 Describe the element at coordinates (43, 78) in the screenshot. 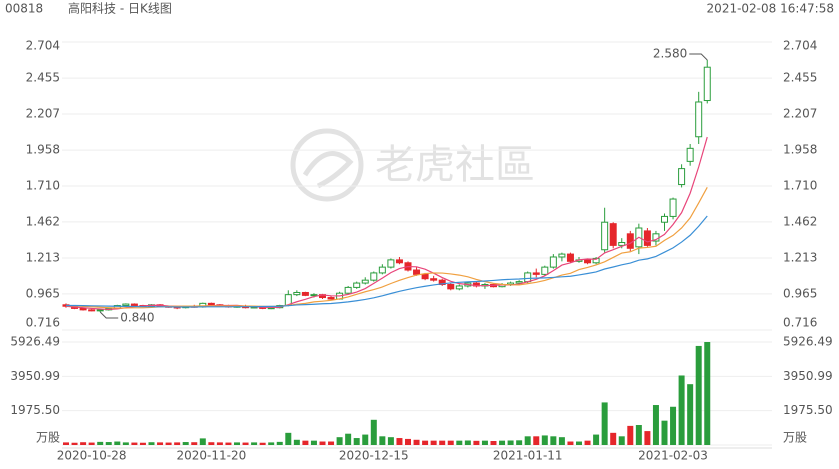

I see `y-tick-label: 2.455` at that location.